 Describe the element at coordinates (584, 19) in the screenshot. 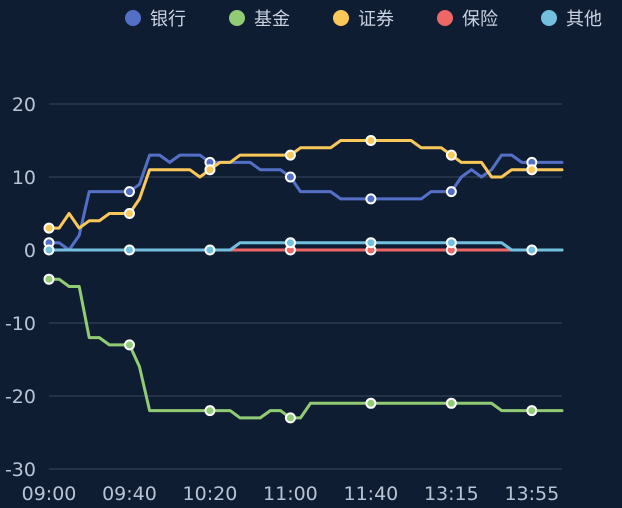

I see `legend-label: 其他` at that location.